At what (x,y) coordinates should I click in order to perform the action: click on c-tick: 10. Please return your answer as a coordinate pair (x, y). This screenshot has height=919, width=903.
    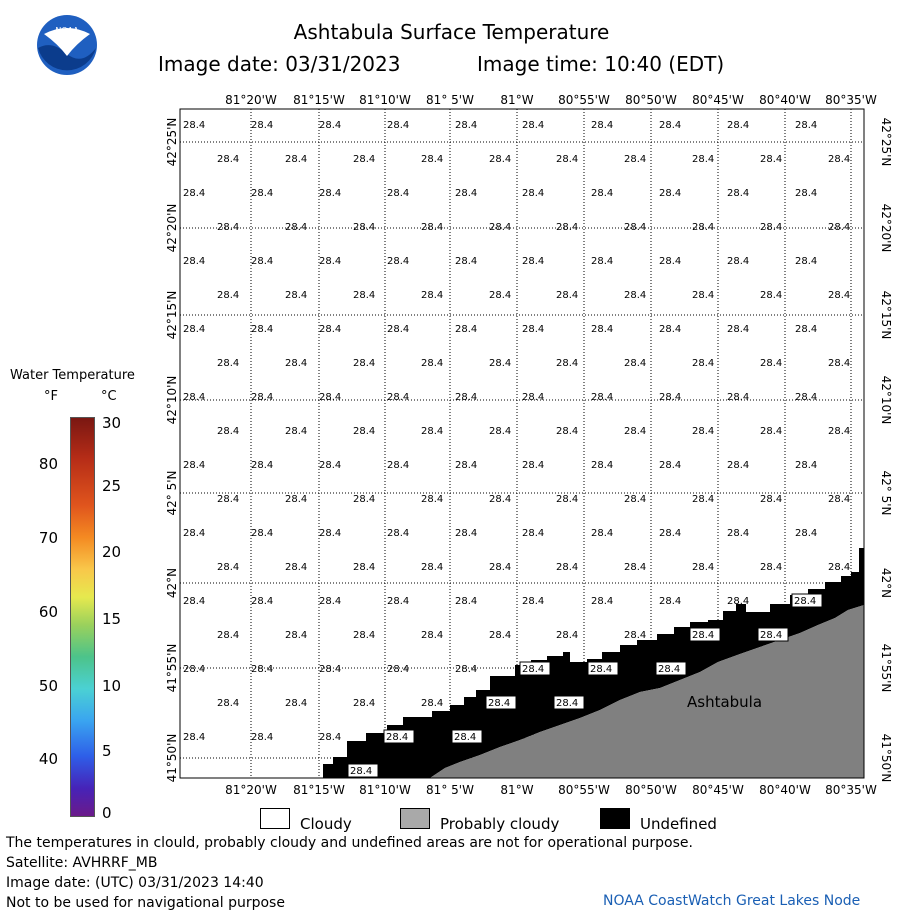
    Looking at the image, I should click on (112, 686).